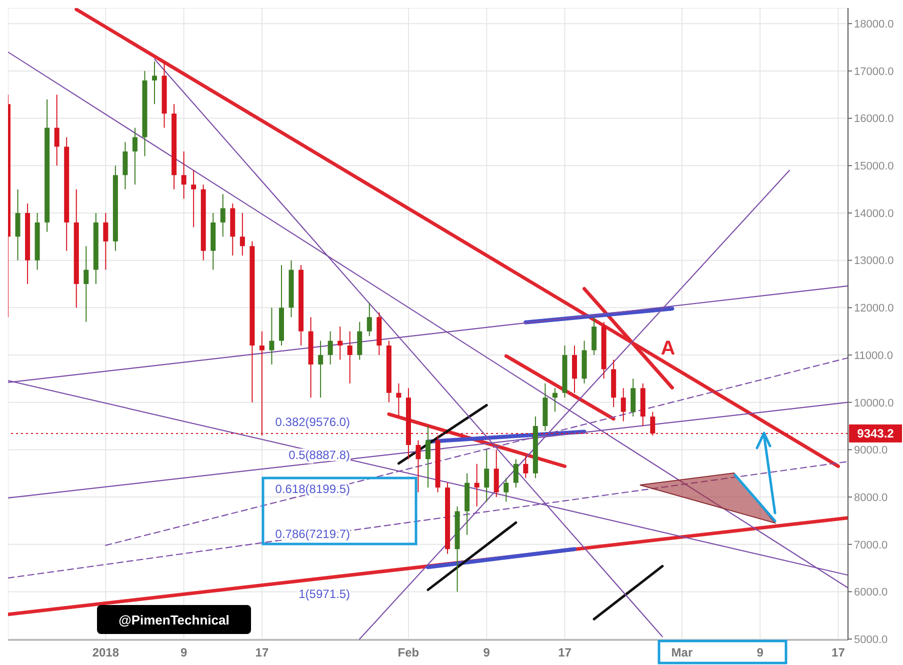 The width and height of the screenshot is (903, 665). Describe the element at coordinates (871, 545) in the screenshot. I see `y-tick-label: 7000.0` at that location.